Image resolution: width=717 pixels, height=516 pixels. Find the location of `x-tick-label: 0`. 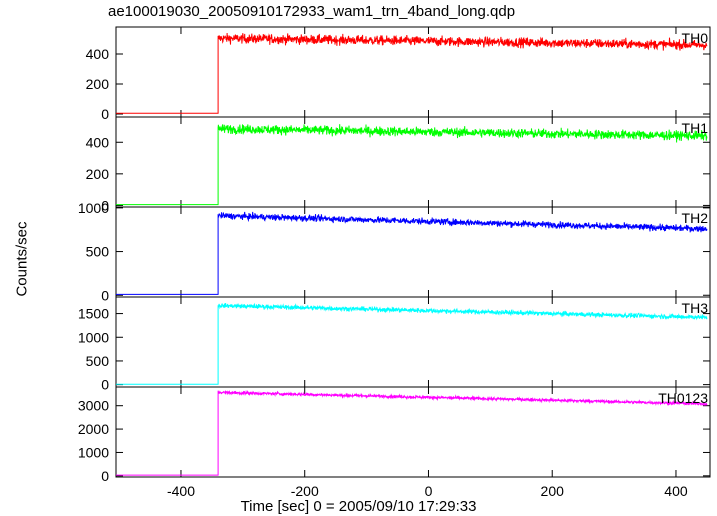

x-tick-label: 0 is located at coordinates (429, 491).